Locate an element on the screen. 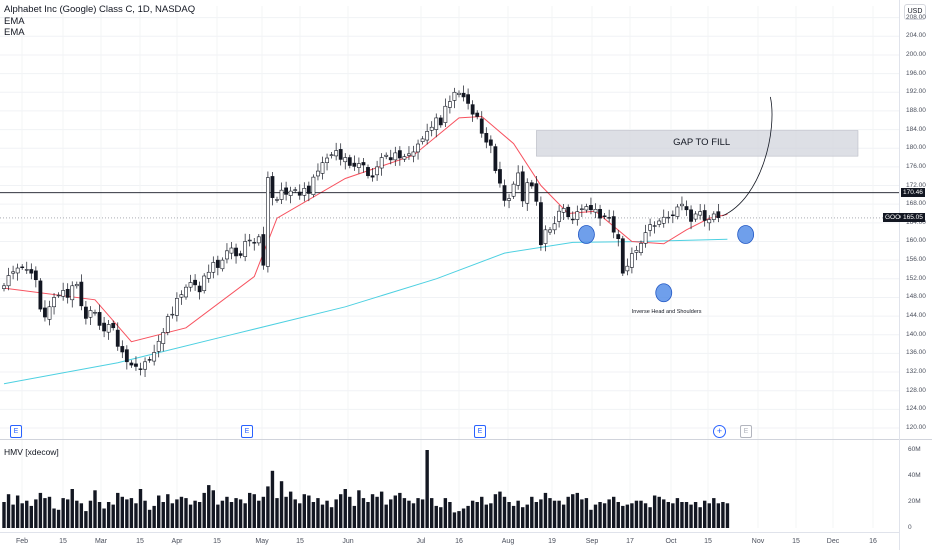  price-tick-label: 196.00 is located at coordinates (916, 73).